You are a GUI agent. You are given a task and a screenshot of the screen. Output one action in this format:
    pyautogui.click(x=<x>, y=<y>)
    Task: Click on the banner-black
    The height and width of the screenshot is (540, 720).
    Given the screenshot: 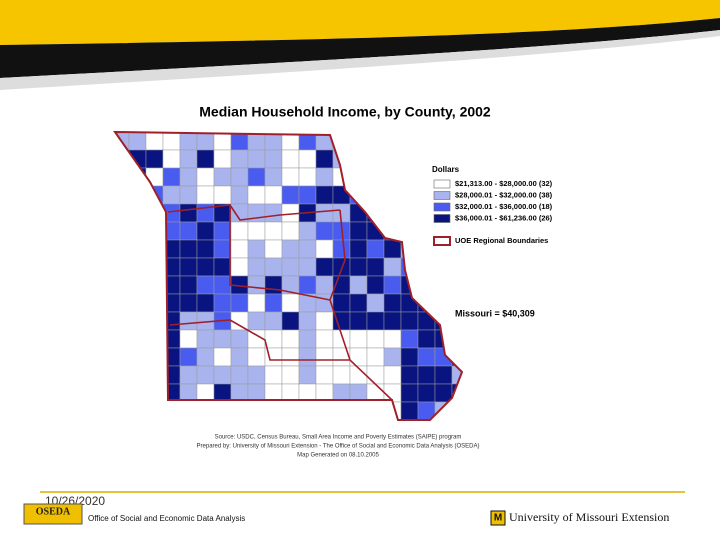 What is the action you would take?
    pyautogui.click(x=360, y=48)
    